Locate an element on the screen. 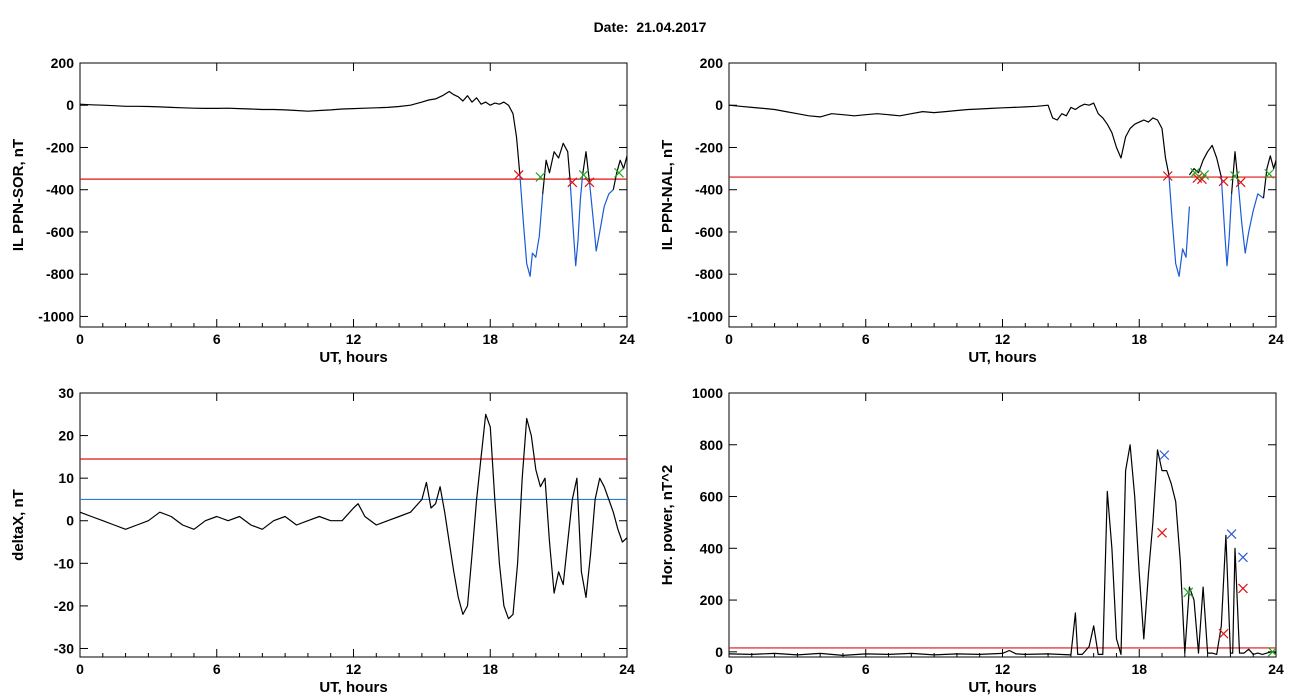 The width and height of the screenshot is (1300, 700). y-tick-label: -20 is located at coordinates (64, 606).